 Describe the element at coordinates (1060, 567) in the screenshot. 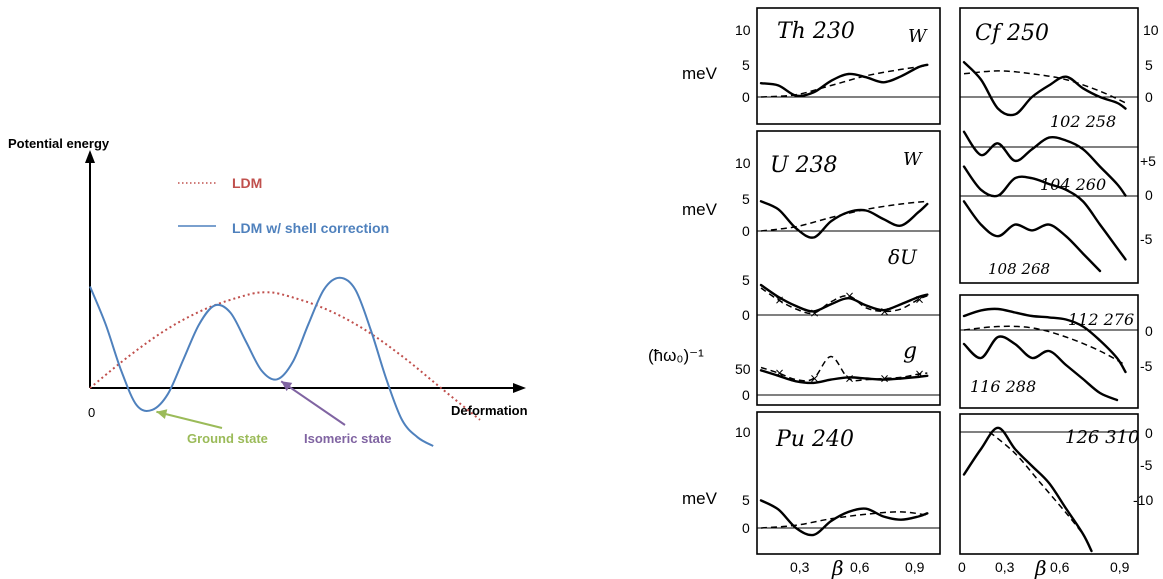

I see `z126-xtick-06: 0,6` at that location.